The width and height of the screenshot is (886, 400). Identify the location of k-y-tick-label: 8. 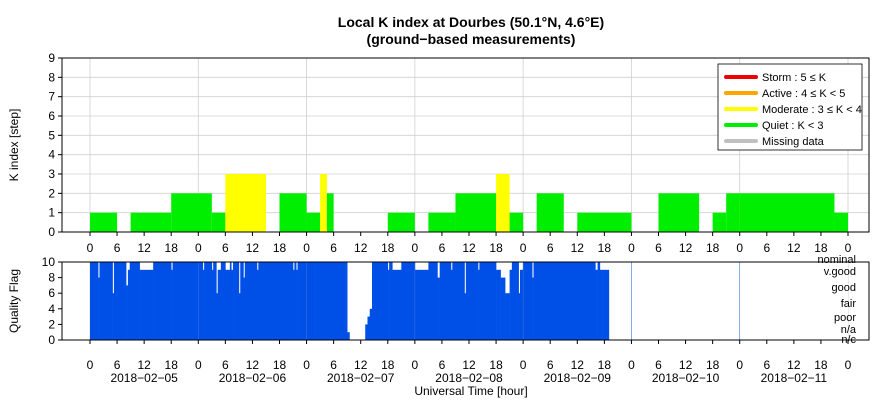
(51, 77).